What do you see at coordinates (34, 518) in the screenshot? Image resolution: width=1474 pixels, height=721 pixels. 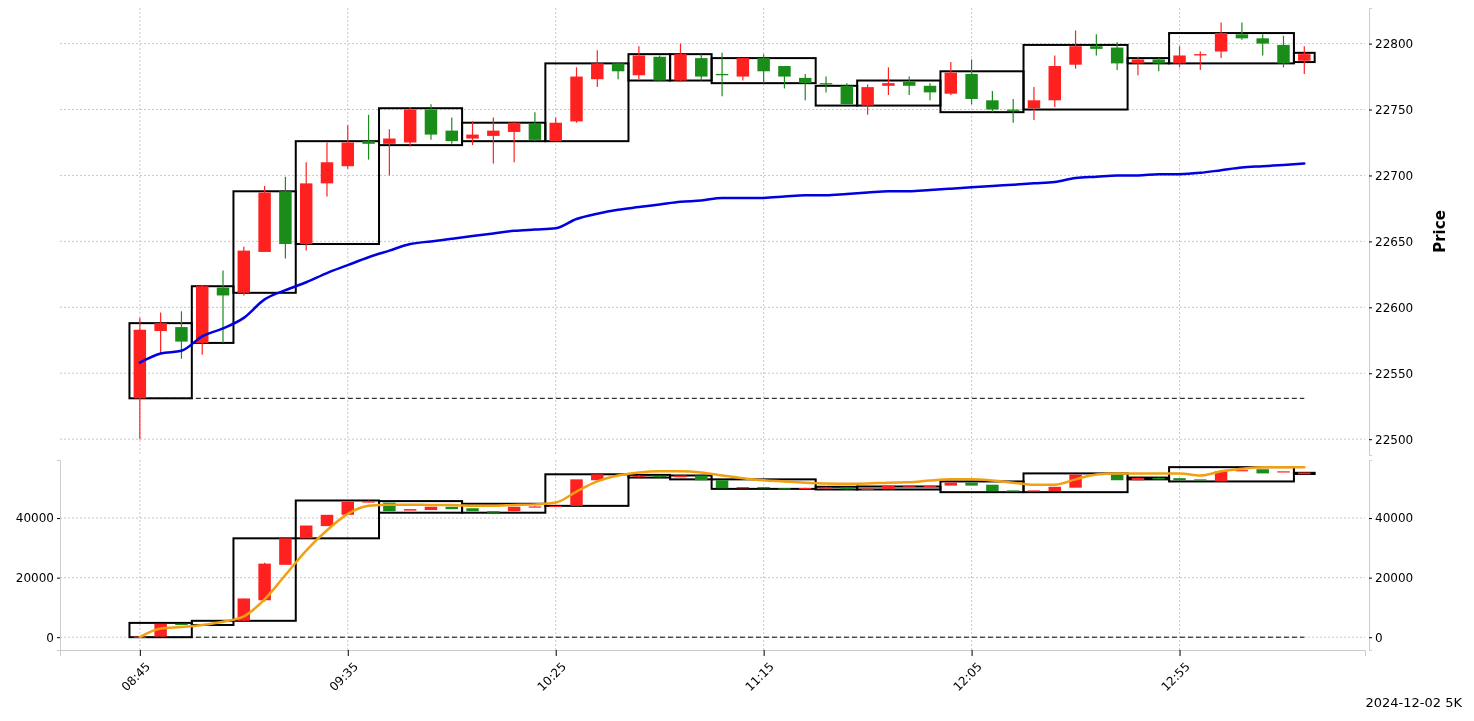 I see `y-tick-label: 40000` at bounding box center [34, 518].